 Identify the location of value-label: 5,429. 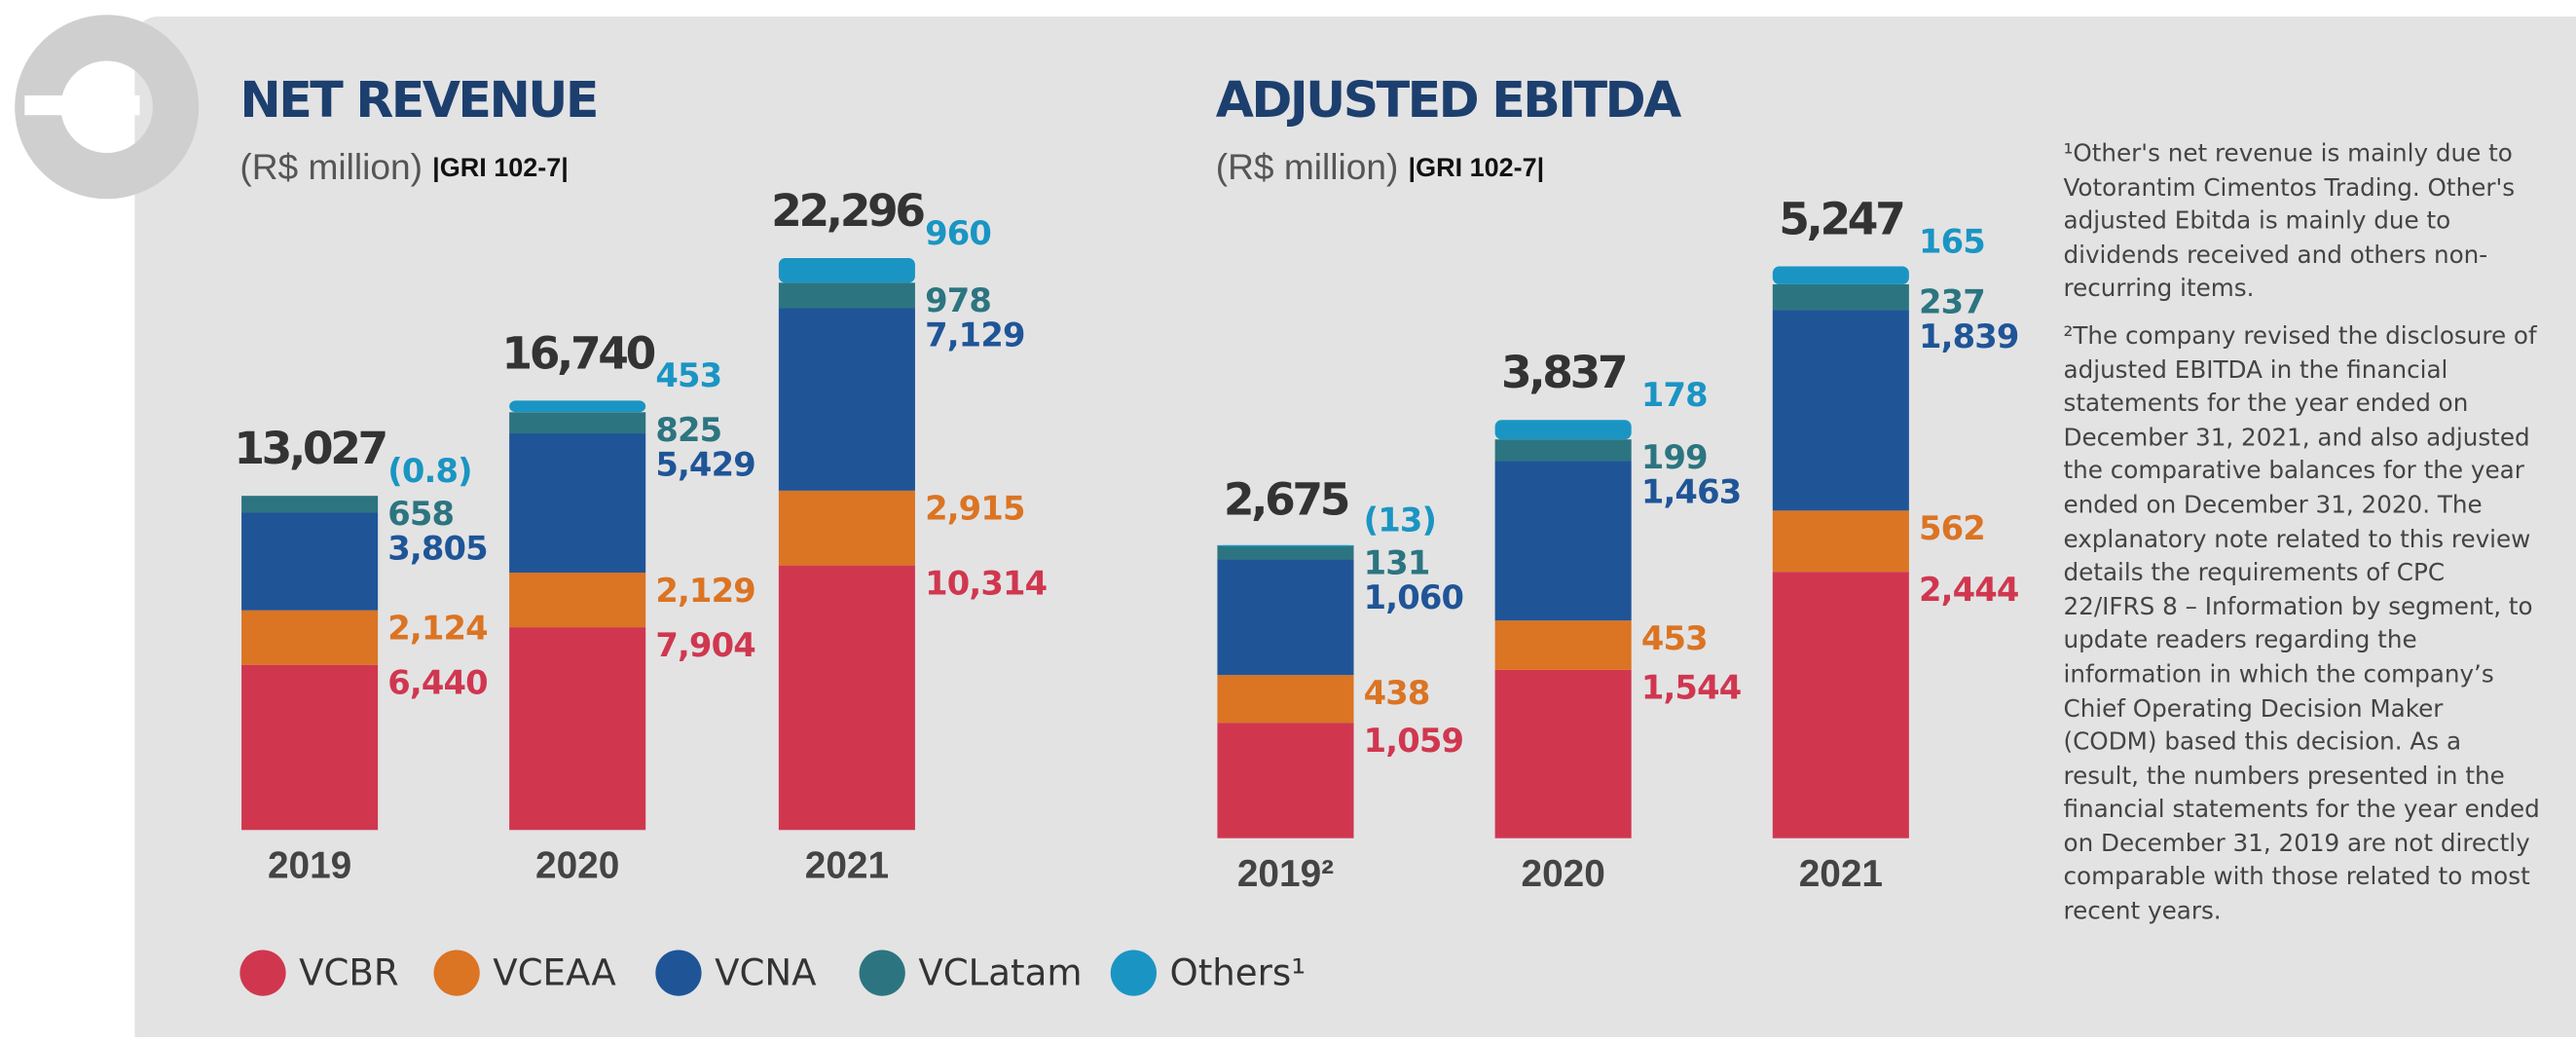
(705, 464).